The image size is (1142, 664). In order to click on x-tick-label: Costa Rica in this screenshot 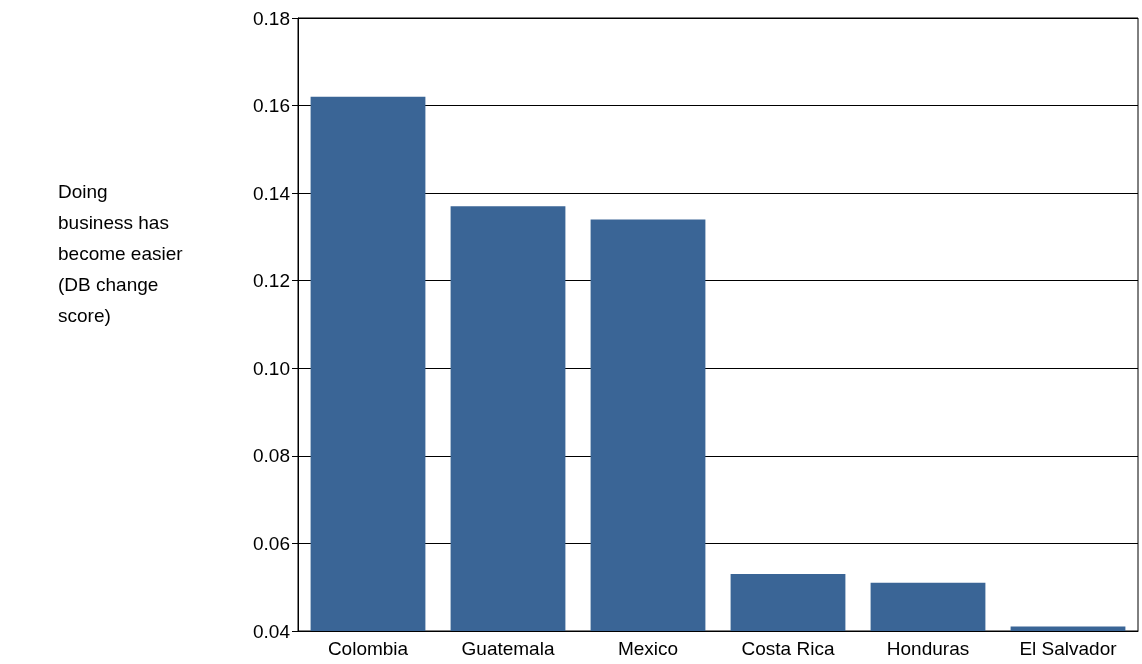, I will do `click(788, 648)`.